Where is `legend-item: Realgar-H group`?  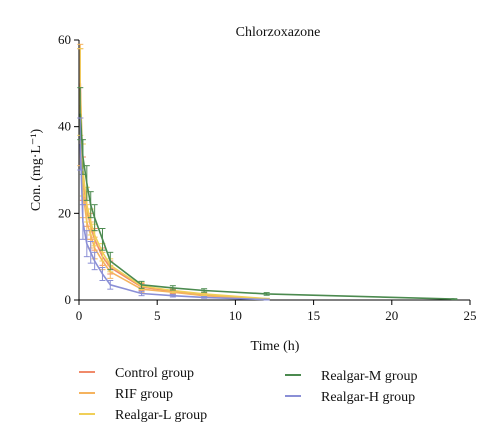 legend-item: Realgar-H group is located at coordinates (350, 397).